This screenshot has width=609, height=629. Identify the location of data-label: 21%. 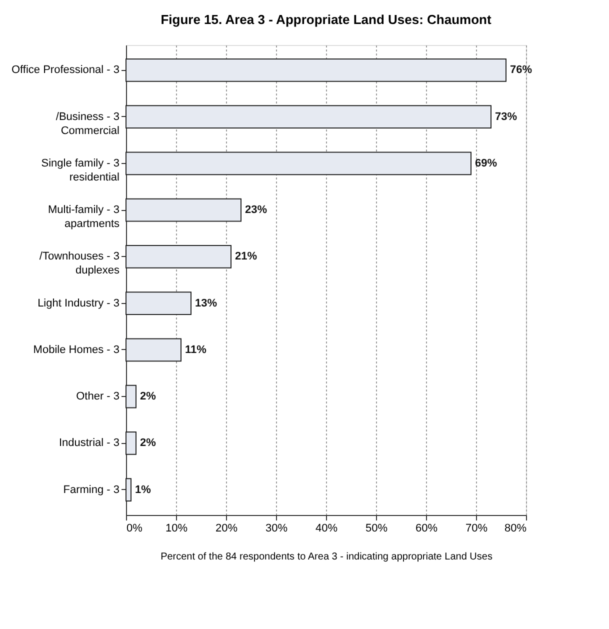
(246, 256).